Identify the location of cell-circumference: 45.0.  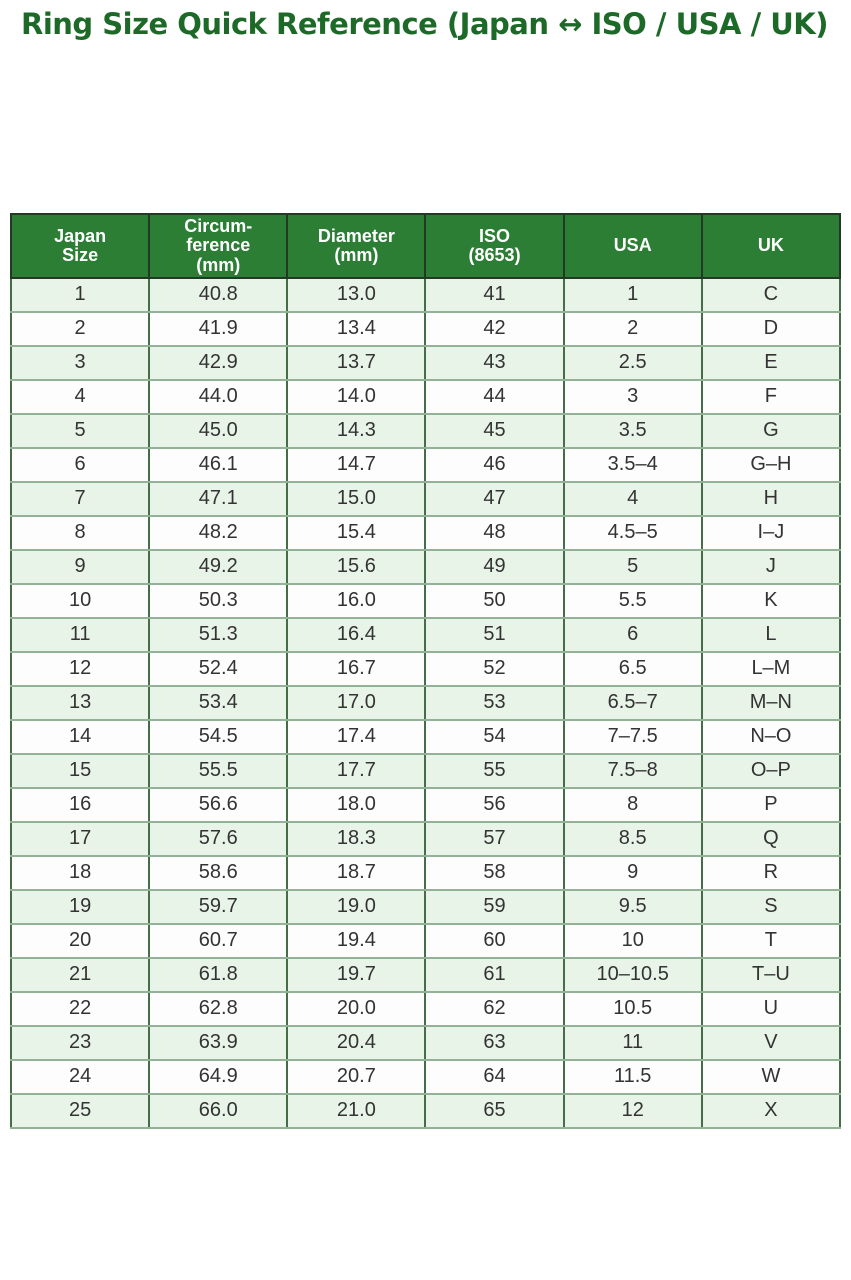
(218, 430).